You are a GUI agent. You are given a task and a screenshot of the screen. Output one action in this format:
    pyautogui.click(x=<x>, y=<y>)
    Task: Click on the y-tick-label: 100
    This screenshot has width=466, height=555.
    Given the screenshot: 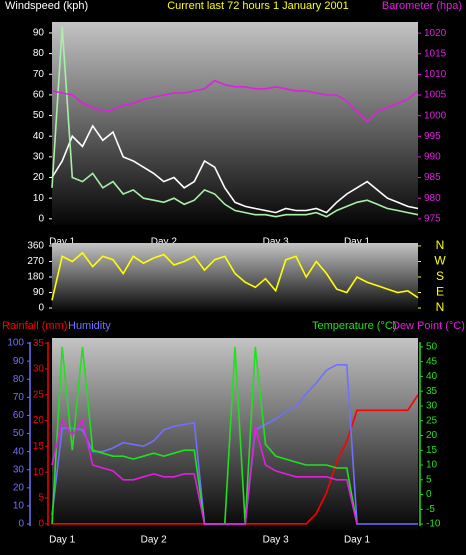 What is the action you would take?
    pyautogui.click(x=15, y=343)
    